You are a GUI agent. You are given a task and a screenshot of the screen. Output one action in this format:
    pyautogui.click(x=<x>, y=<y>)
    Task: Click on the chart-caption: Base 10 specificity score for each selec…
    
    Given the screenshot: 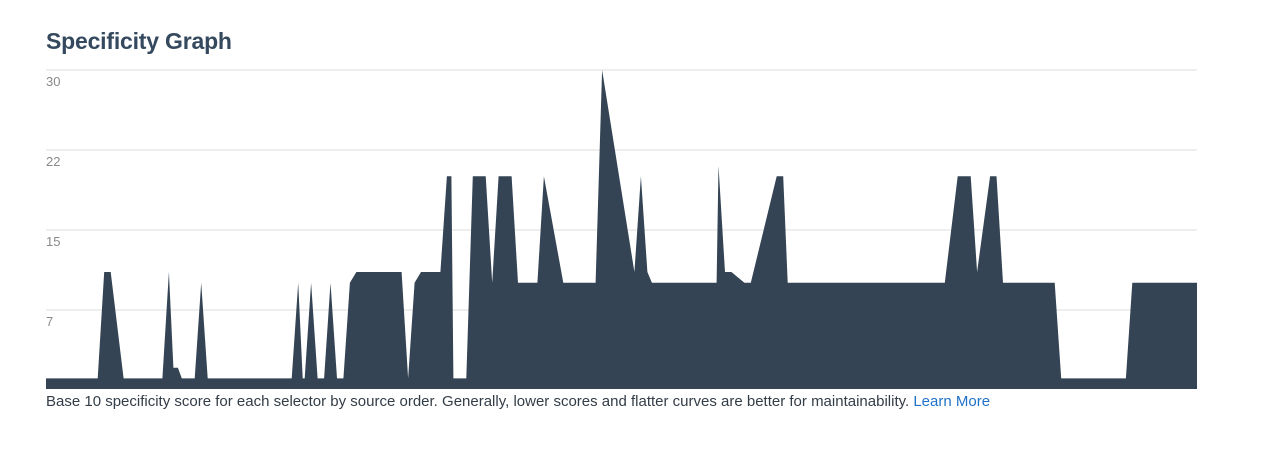 What is the action you would take?
    pyautogui.click(x=518, y=401)
    